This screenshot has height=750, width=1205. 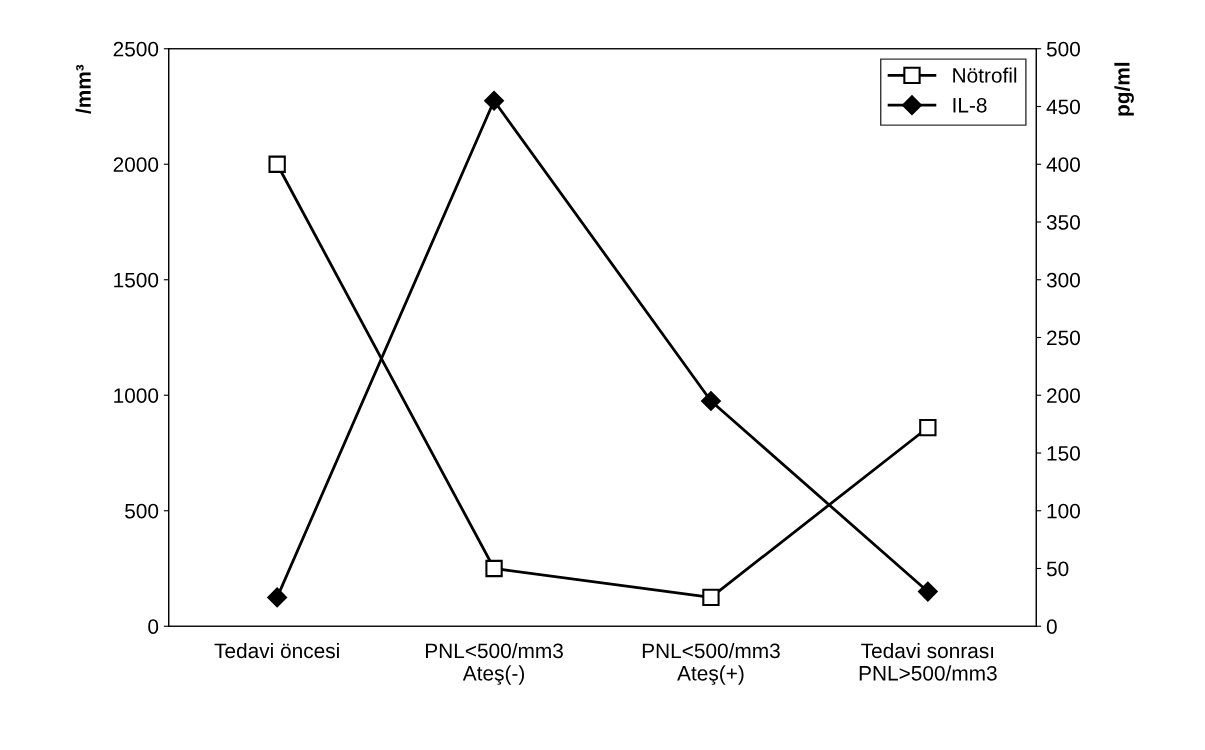 What do you see at coordinates (1063, 453) in the screenshot?
I see `y2-tick-label: 150` at bounding box center [1063, 453].